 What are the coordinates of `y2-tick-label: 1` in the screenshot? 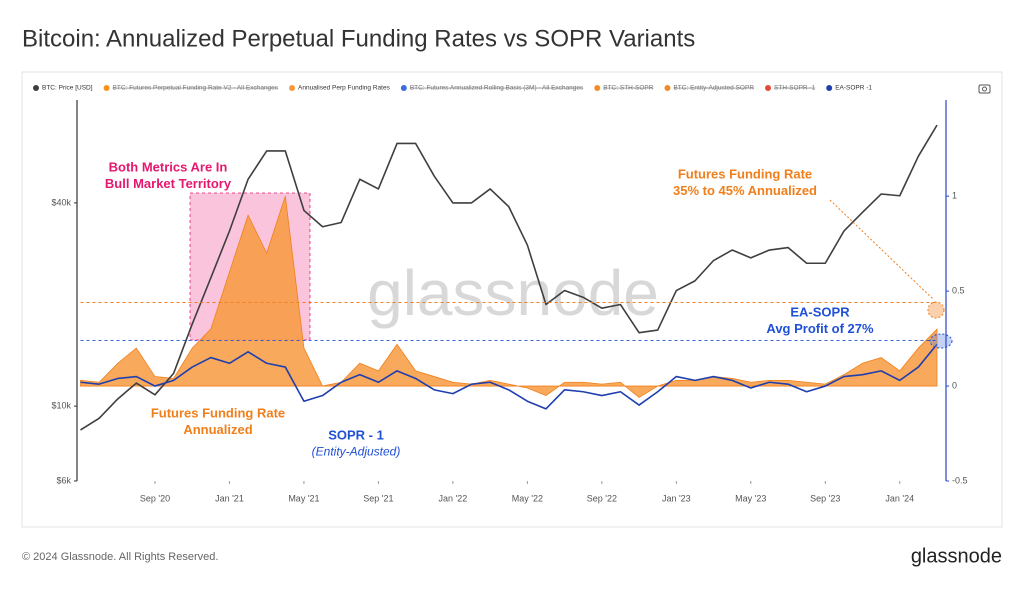 It's located at (954, 196).